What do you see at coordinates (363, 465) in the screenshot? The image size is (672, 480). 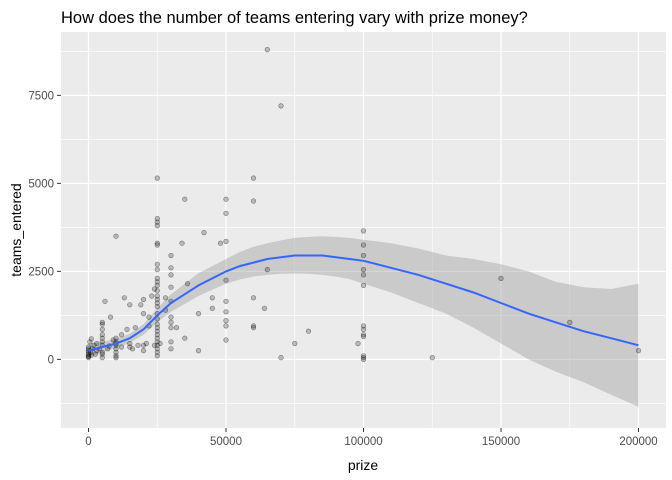 I see `x-axis-title: prize` at bounding box center [363, 465].